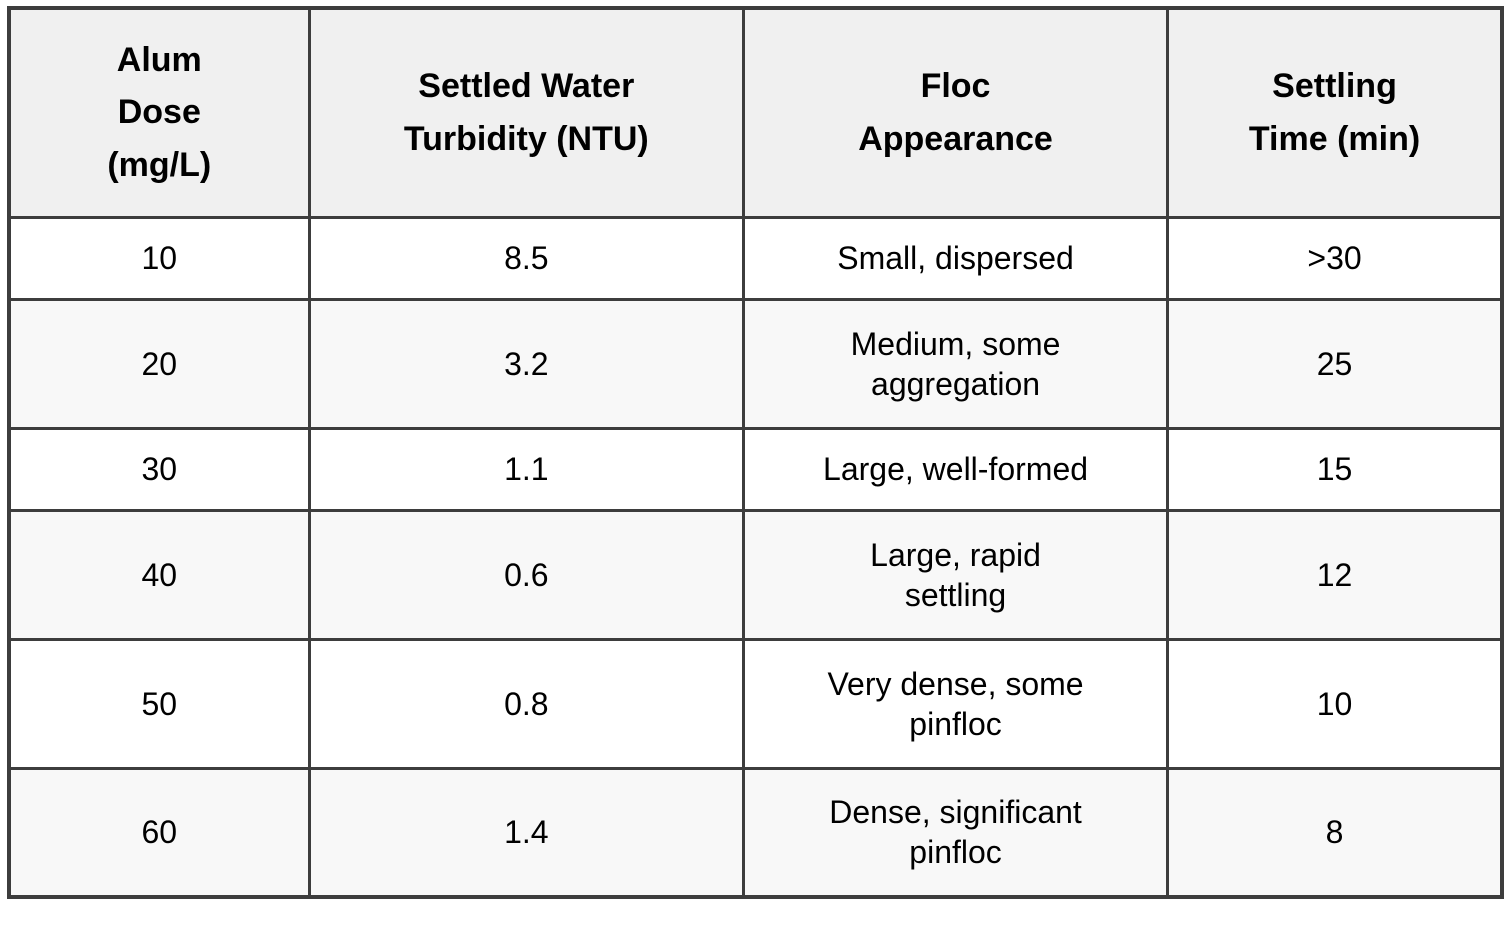 This screenshot has width=1512, height=945. I want to click on cell-alum-dose: 60, so click(159, 832).